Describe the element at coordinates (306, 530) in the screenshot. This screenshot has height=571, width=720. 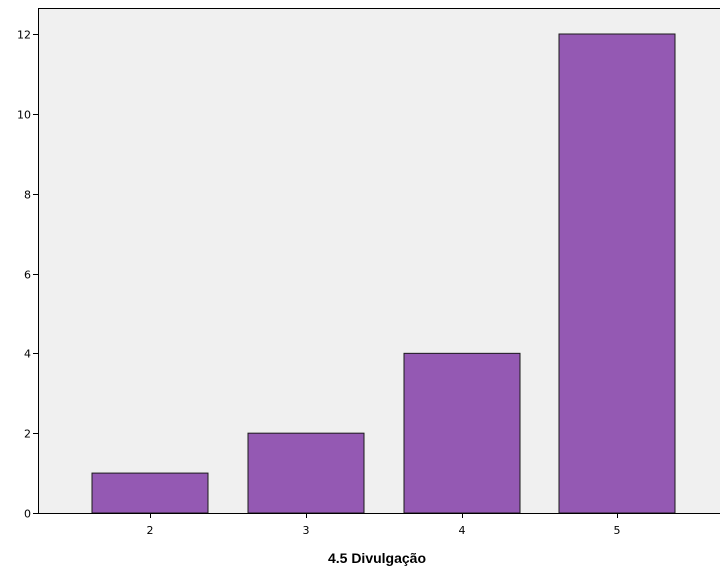
I see `x-tick-label: 3` at that location.